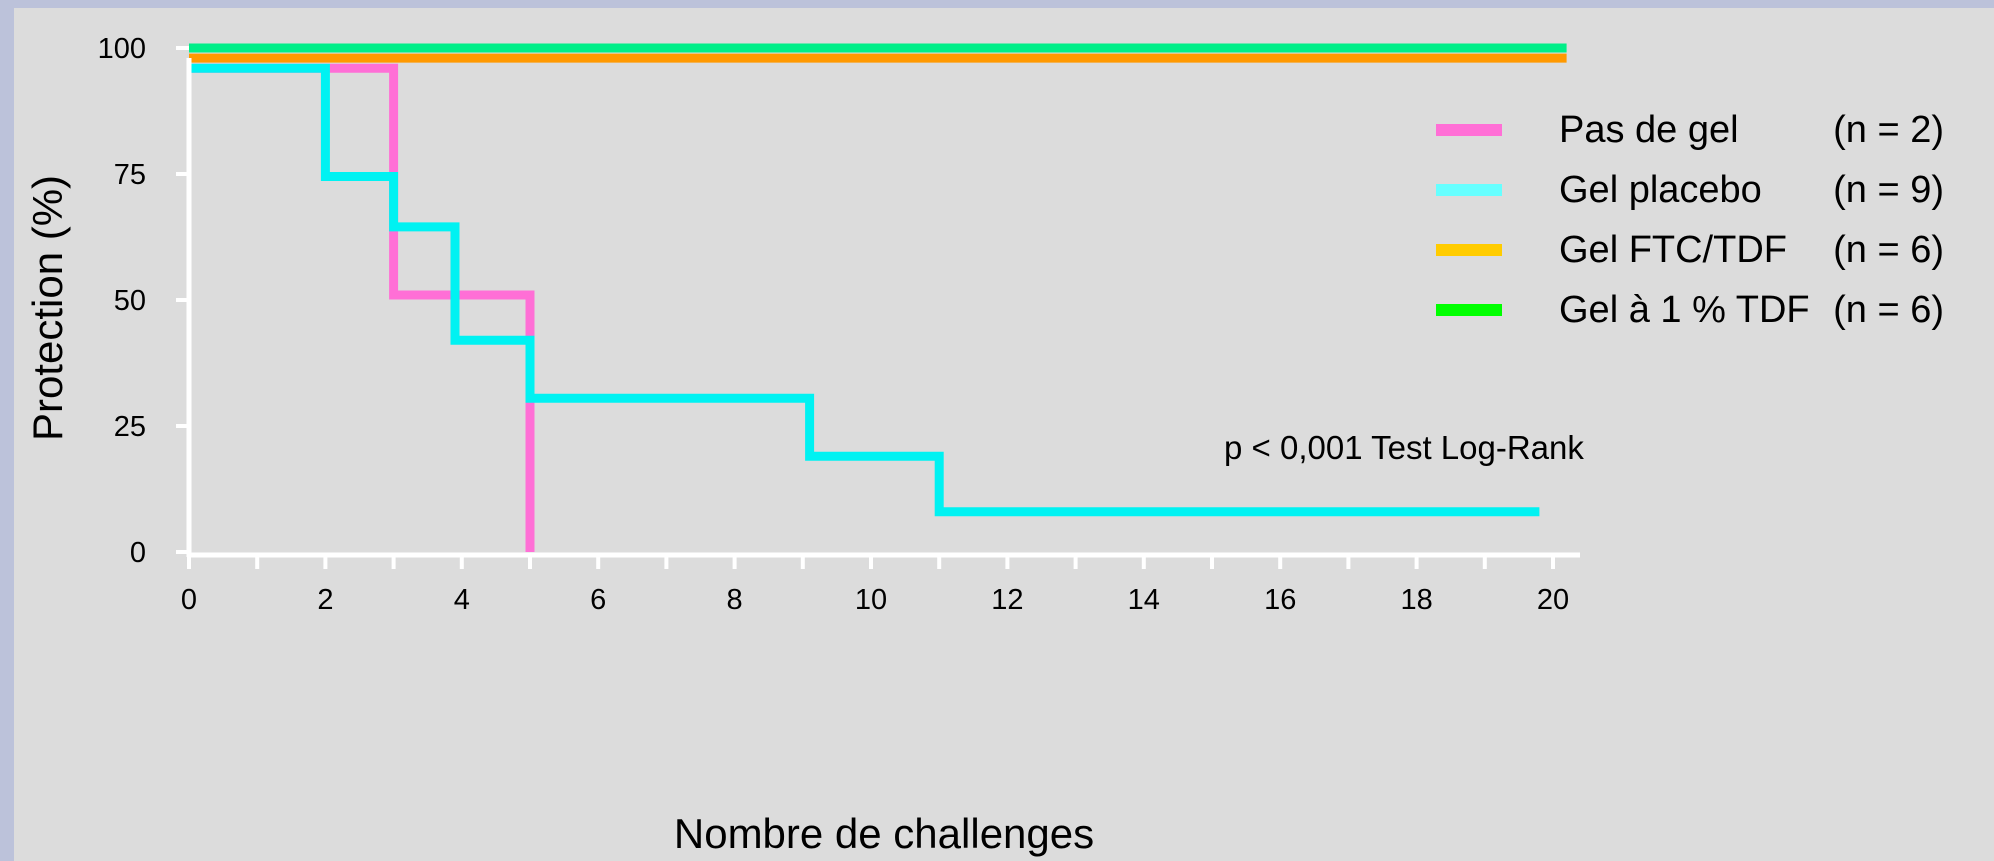 This screenshot has height=861, width=1994. What do you see at coordinates (1888, 130) in the screenshot?
I see `legend-n: (n = 2)` at bounding box center [1888, 130].